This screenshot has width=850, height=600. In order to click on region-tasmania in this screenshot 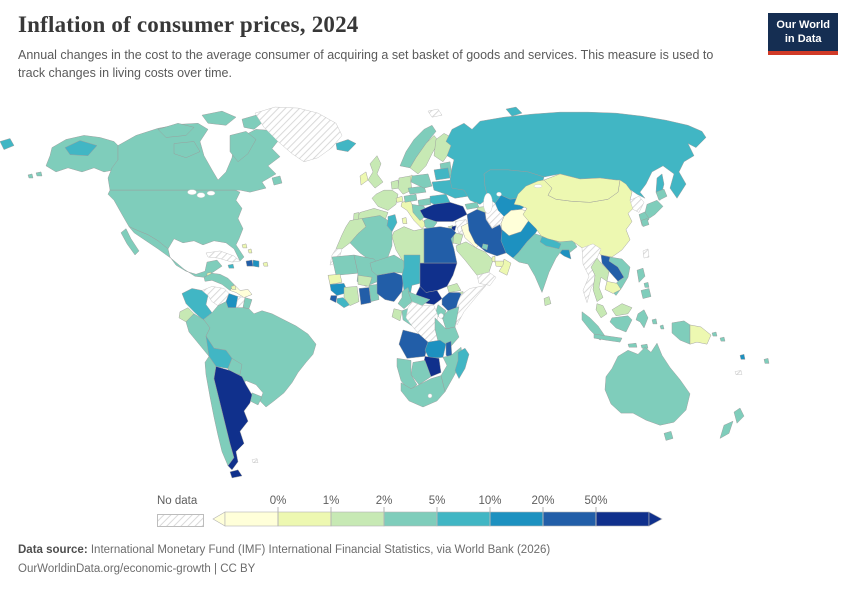, I will do `click(668, 436)`.